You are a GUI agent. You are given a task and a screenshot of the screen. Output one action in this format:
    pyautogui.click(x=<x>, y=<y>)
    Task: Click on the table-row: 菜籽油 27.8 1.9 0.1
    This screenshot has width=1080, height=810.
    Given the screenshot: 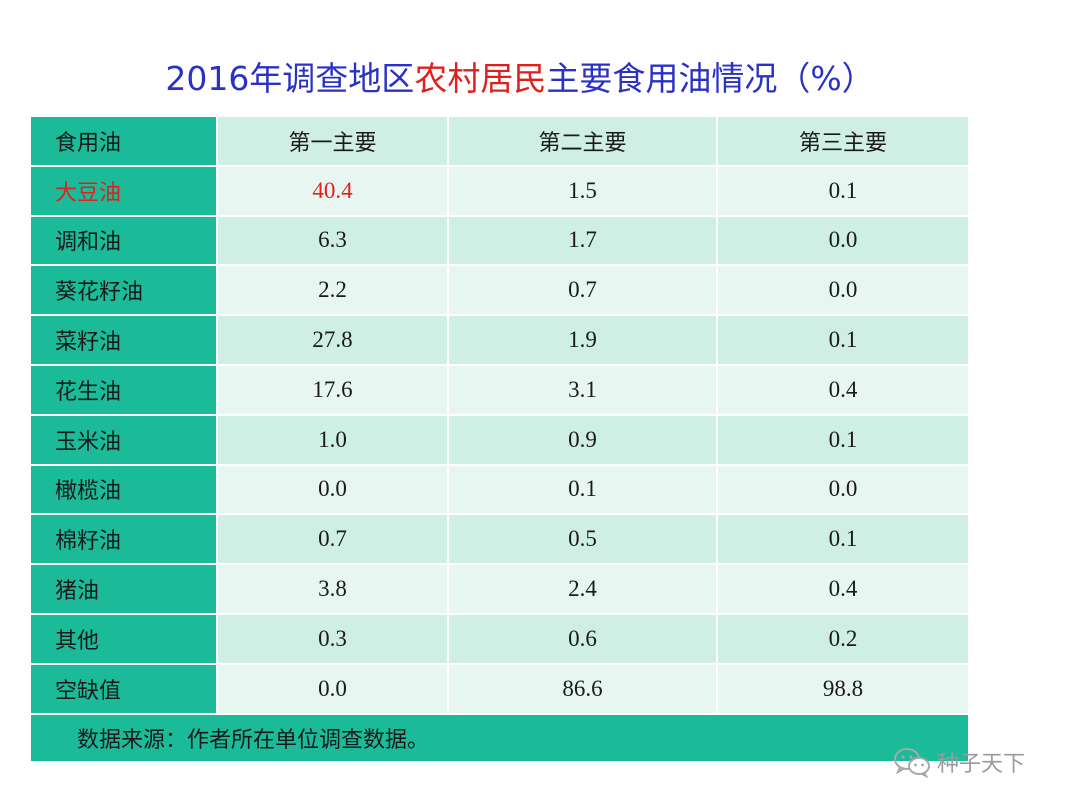 What is the action you would take?
    pyautogui.click(x=499, y=340)
    